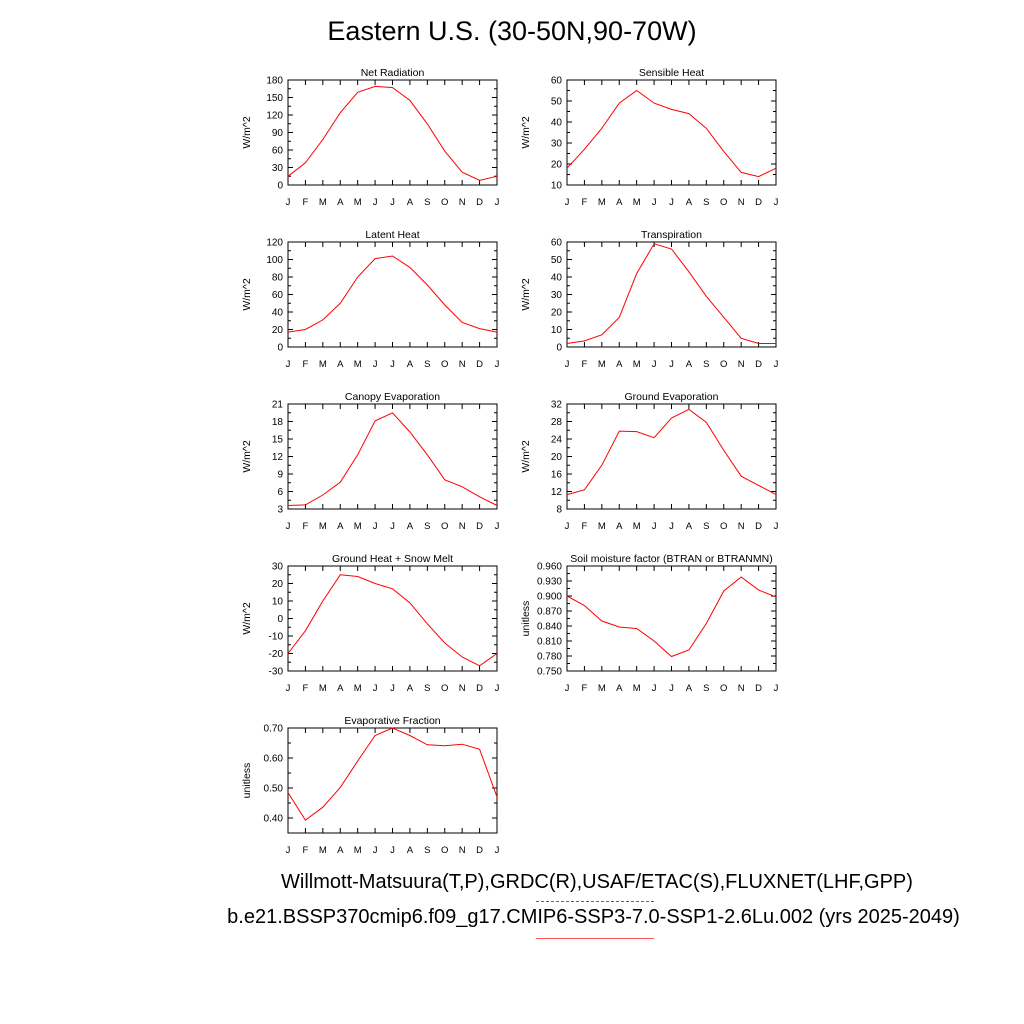 The height and width of the screenshot is (1024, 1024). What do you see at coordinates (276, 654) in the screenshot?
I see `y-tick-label: -20` at bounding box center [276, 654].